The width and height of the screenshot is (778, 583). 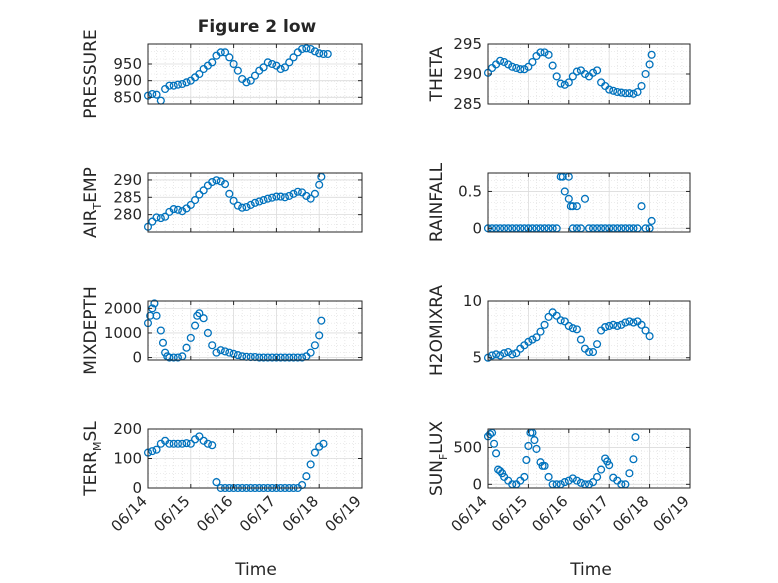 What do you see at coordinates (91, 73) in the screenshot?
I see `y-axis-label-main: PRESSURE` at bounding box center [91, 73].